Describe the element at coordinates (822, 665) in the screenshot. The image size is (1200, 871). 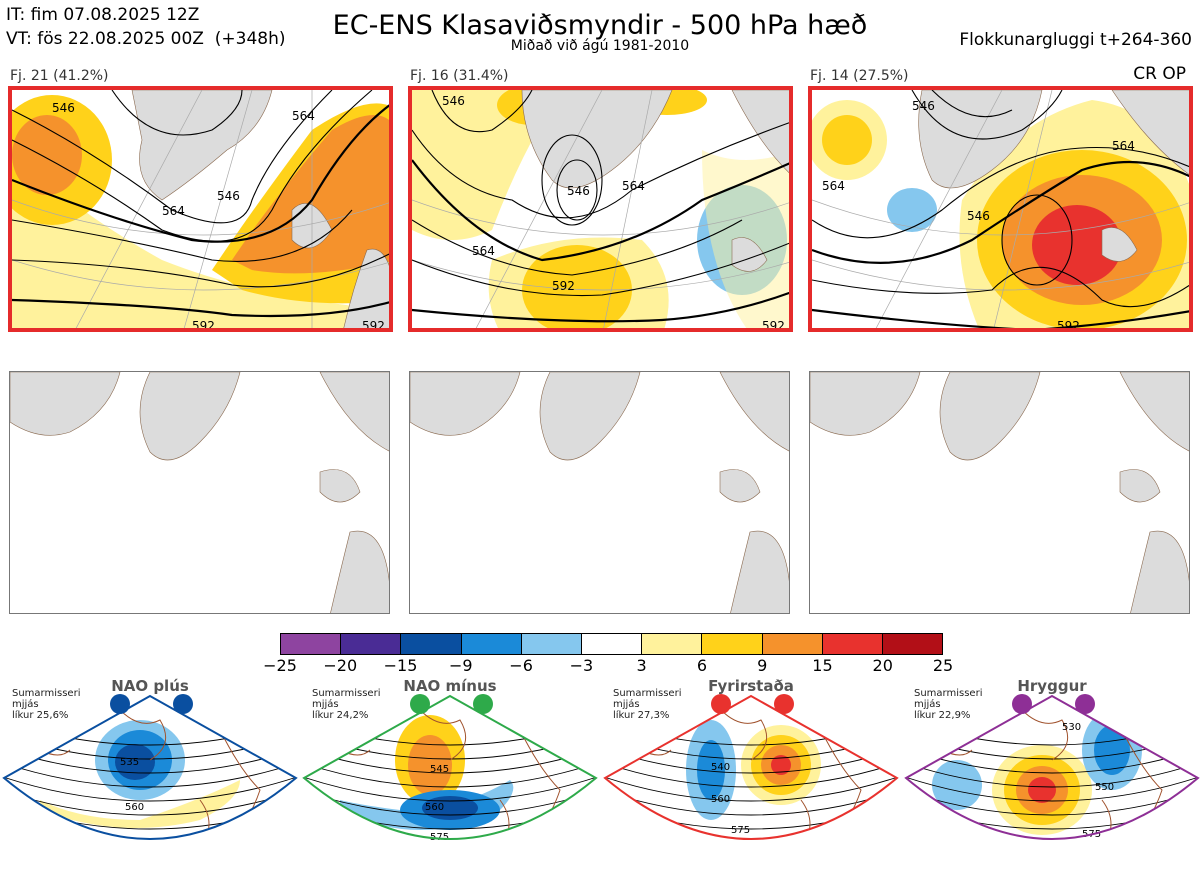
I see `colorbar-tick-label: 15` at that location.